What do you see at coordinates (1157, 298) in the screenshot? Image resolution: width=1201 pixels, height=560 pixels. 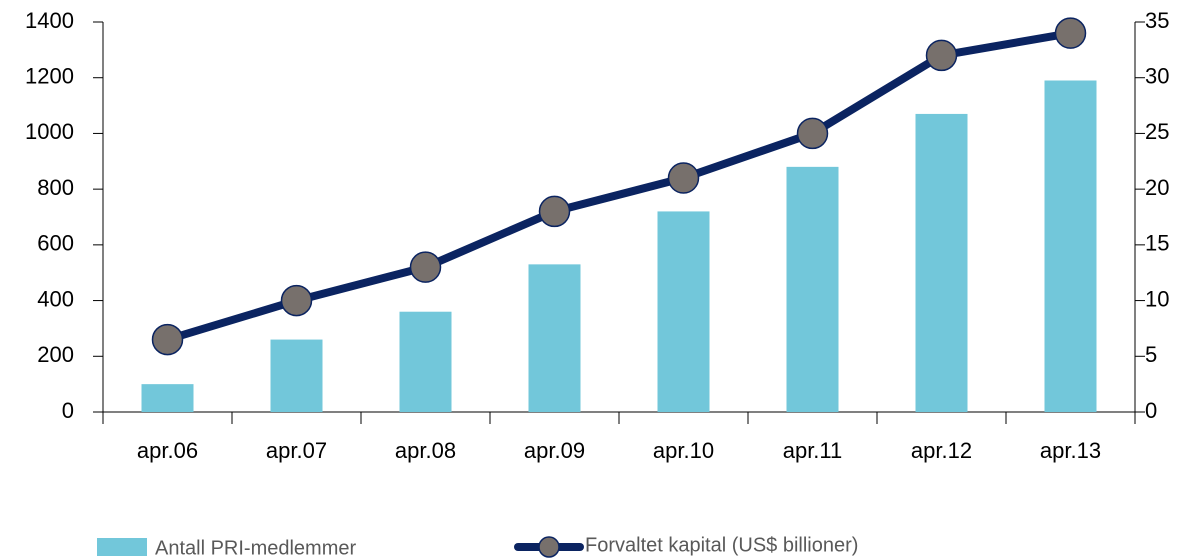 I see `y2-tick-label: 10` at bounding box center [1157, 298].